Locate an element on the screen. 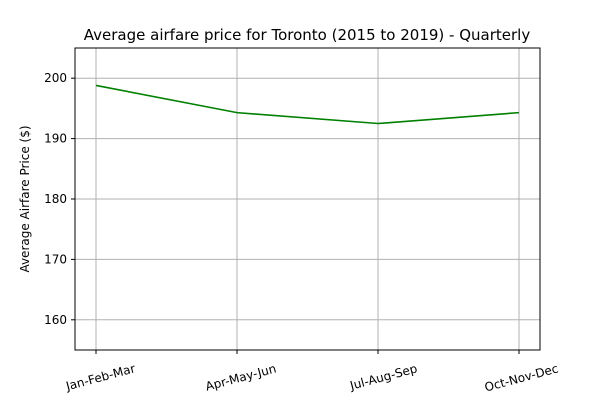  series-line is located at coordinates (307, 104).